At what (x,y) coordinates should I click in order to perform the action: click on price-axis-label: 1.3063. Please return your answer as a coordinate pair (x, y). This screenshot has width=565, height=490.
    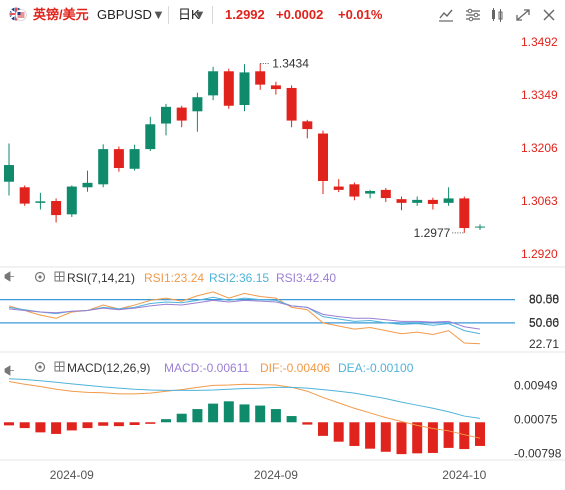
    Looking at the image, I should click on (539, 201).